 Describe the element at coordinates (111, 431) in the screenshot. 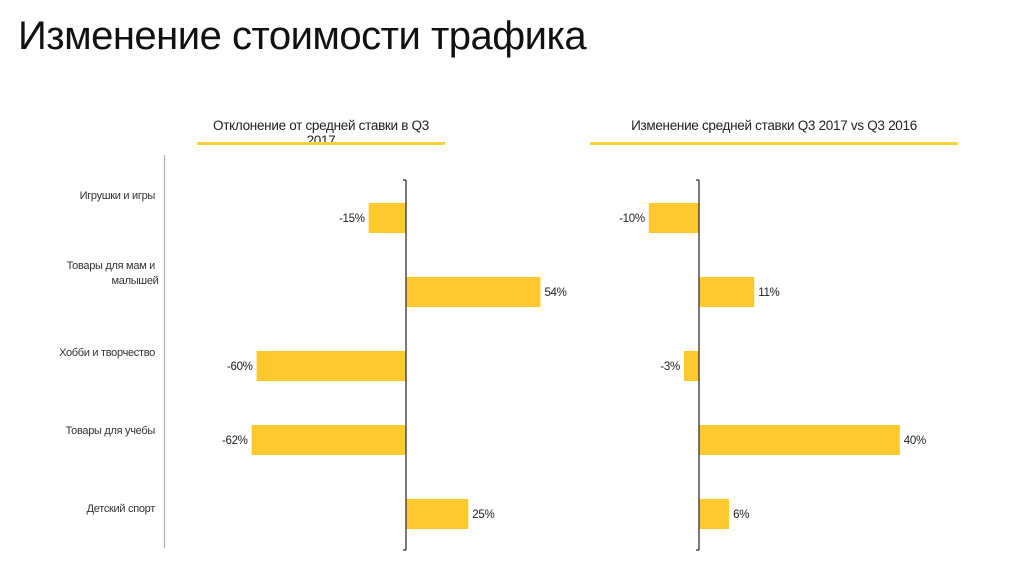

I see `category-label: Товары для учебы` at that location.